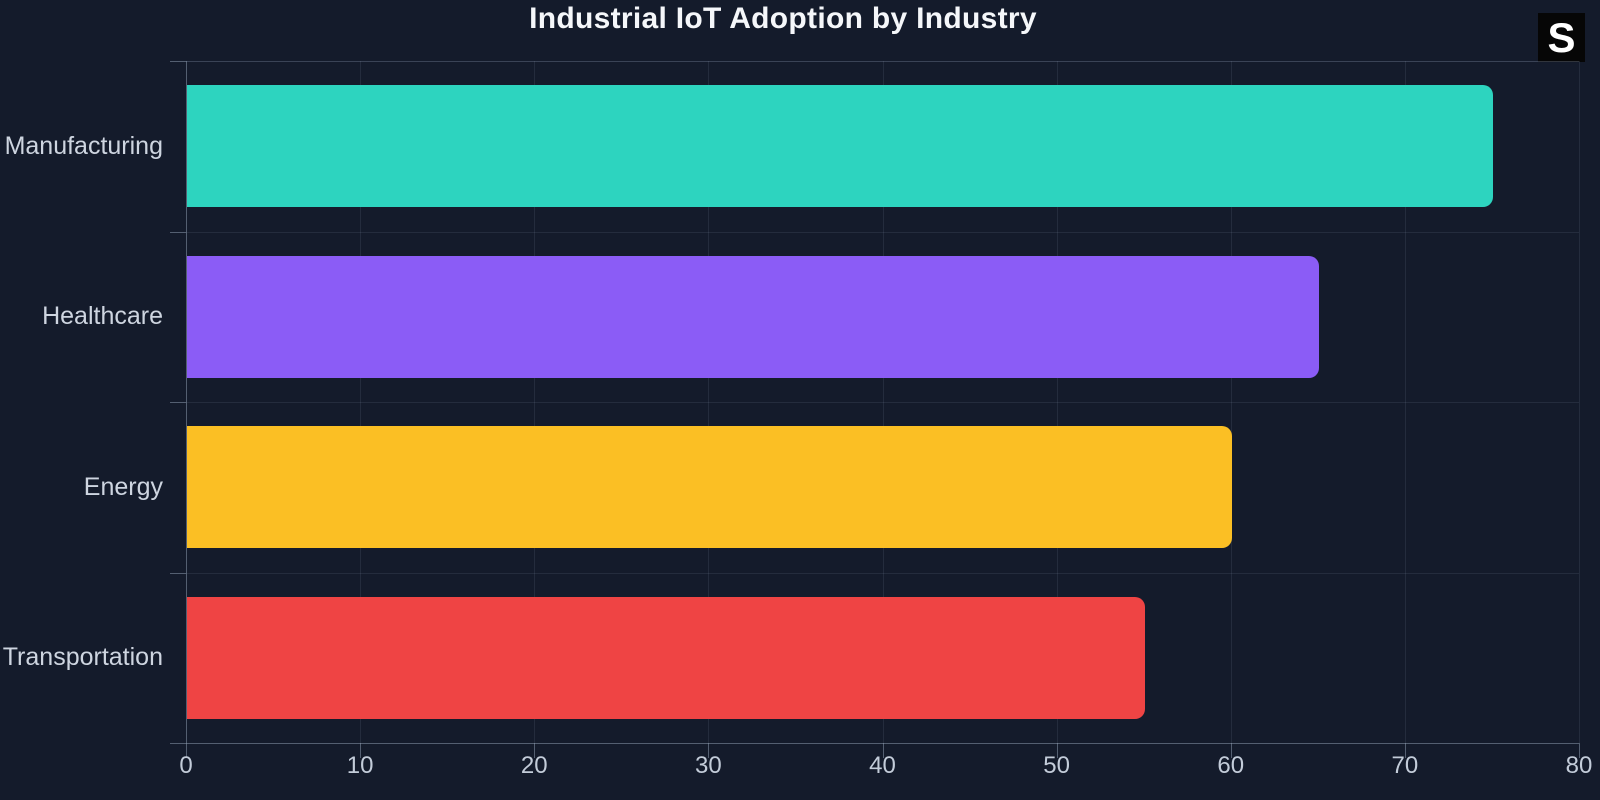  What do you see at coordinates (123, 486) in the screenshot?
I see `category-label-energy: Energy` at bounding box center [123, 486].